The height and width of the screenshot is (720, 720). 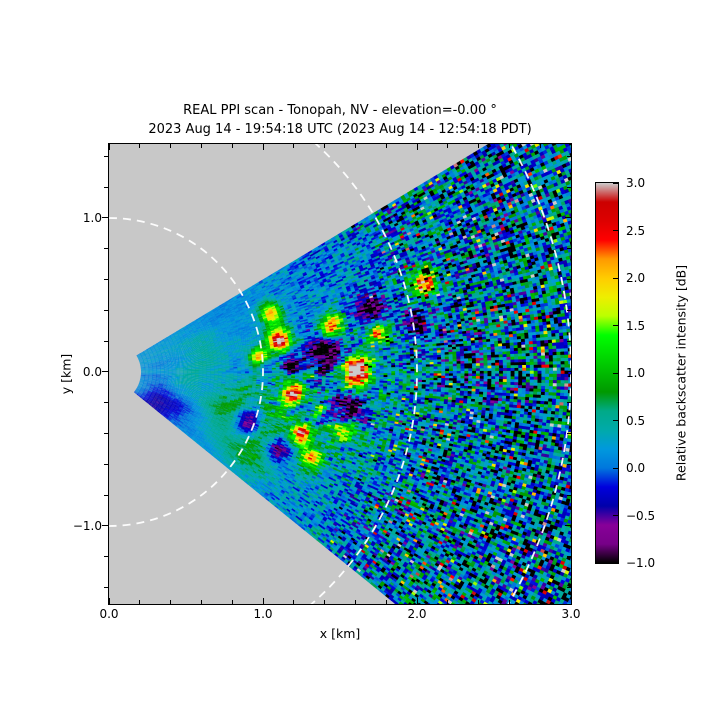 I want to click on colorbar-tick-label: 2.5, so click(x=636, y=230).